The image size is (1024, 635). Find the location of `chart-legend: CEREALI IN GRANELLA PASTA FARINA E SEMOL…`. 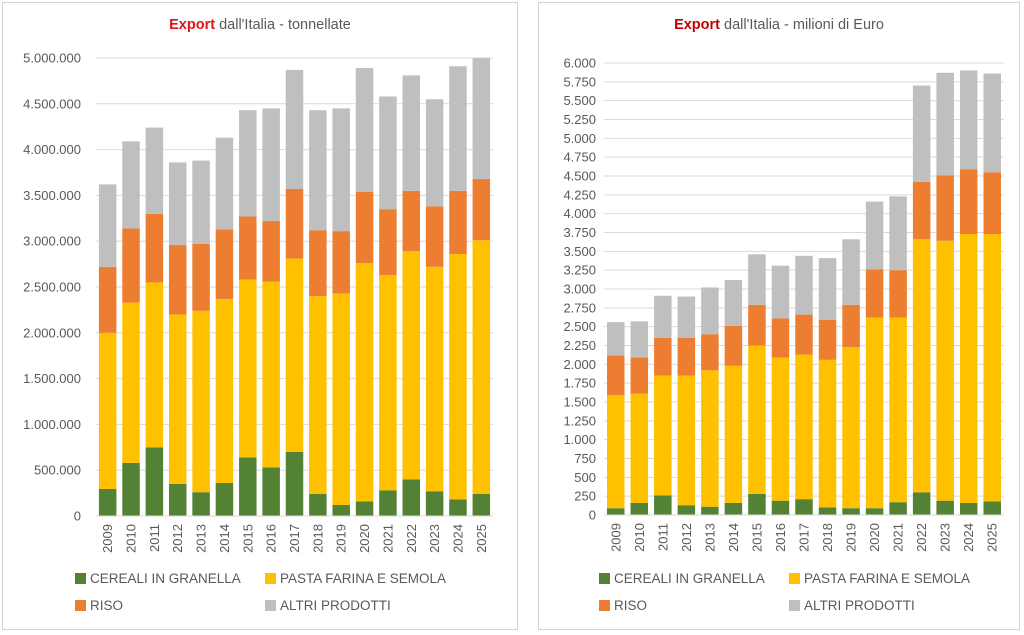

chart-legend: CEREALI IN GRANELLA PASTA FARINA E SEMOL… is located at coordinates (280, 592).